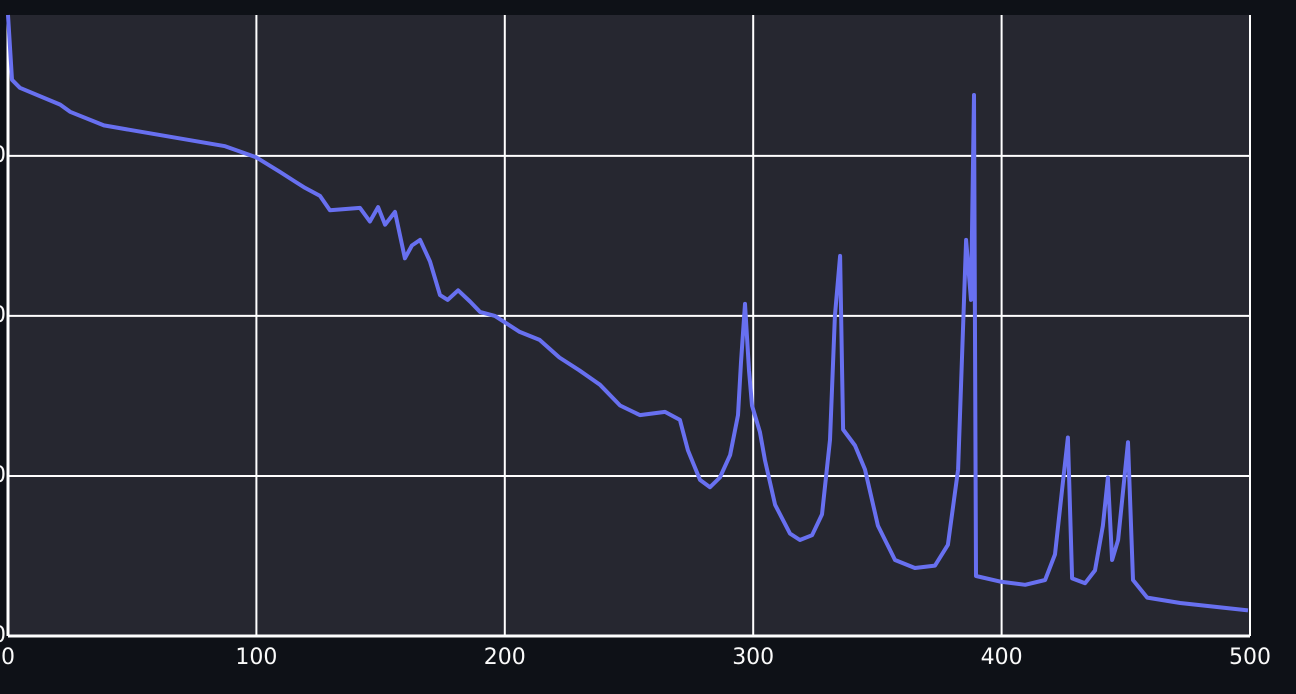 This screenshot has width=1296, height=694. Describe the element at coordinates (3, 475) in the screenshot. I see `y-tick-label: 10` at that location.